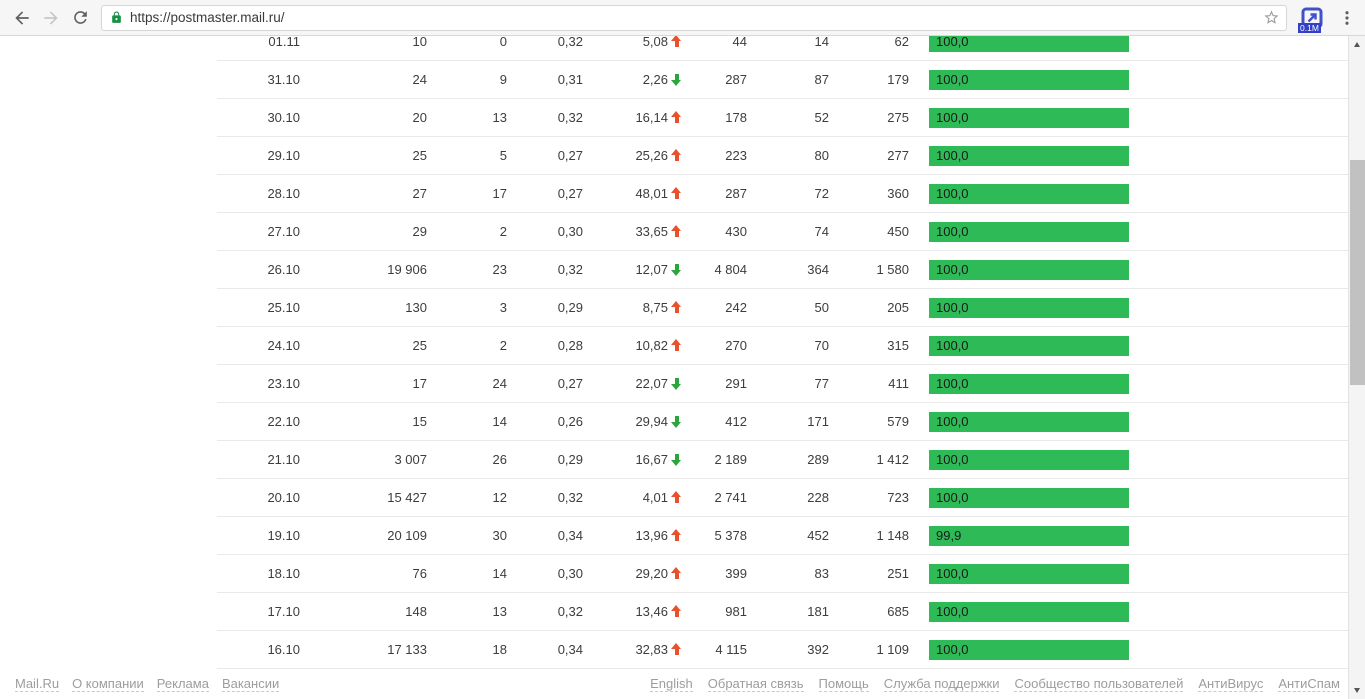  I want to click on cell-value-2: 2, so click(503, 345).